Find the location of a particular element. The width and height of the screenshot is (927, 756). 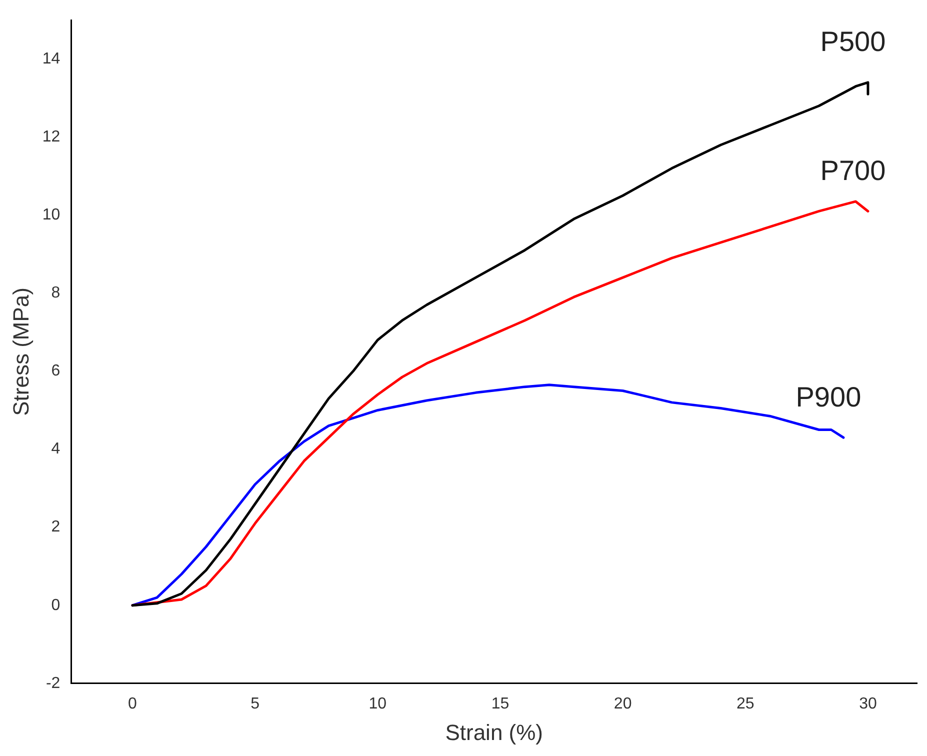

y-tick-label: 12 is located at coordinates (51, 137).